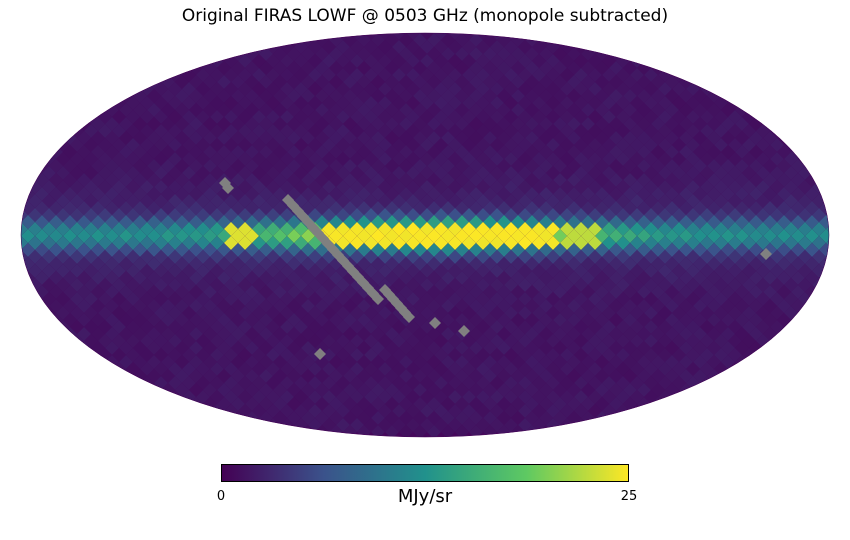  What do you see at coordinates (425, 496) in the screenshot?
I see `colorbar-unit: MJy/sr` at bounding box center [425, 496].